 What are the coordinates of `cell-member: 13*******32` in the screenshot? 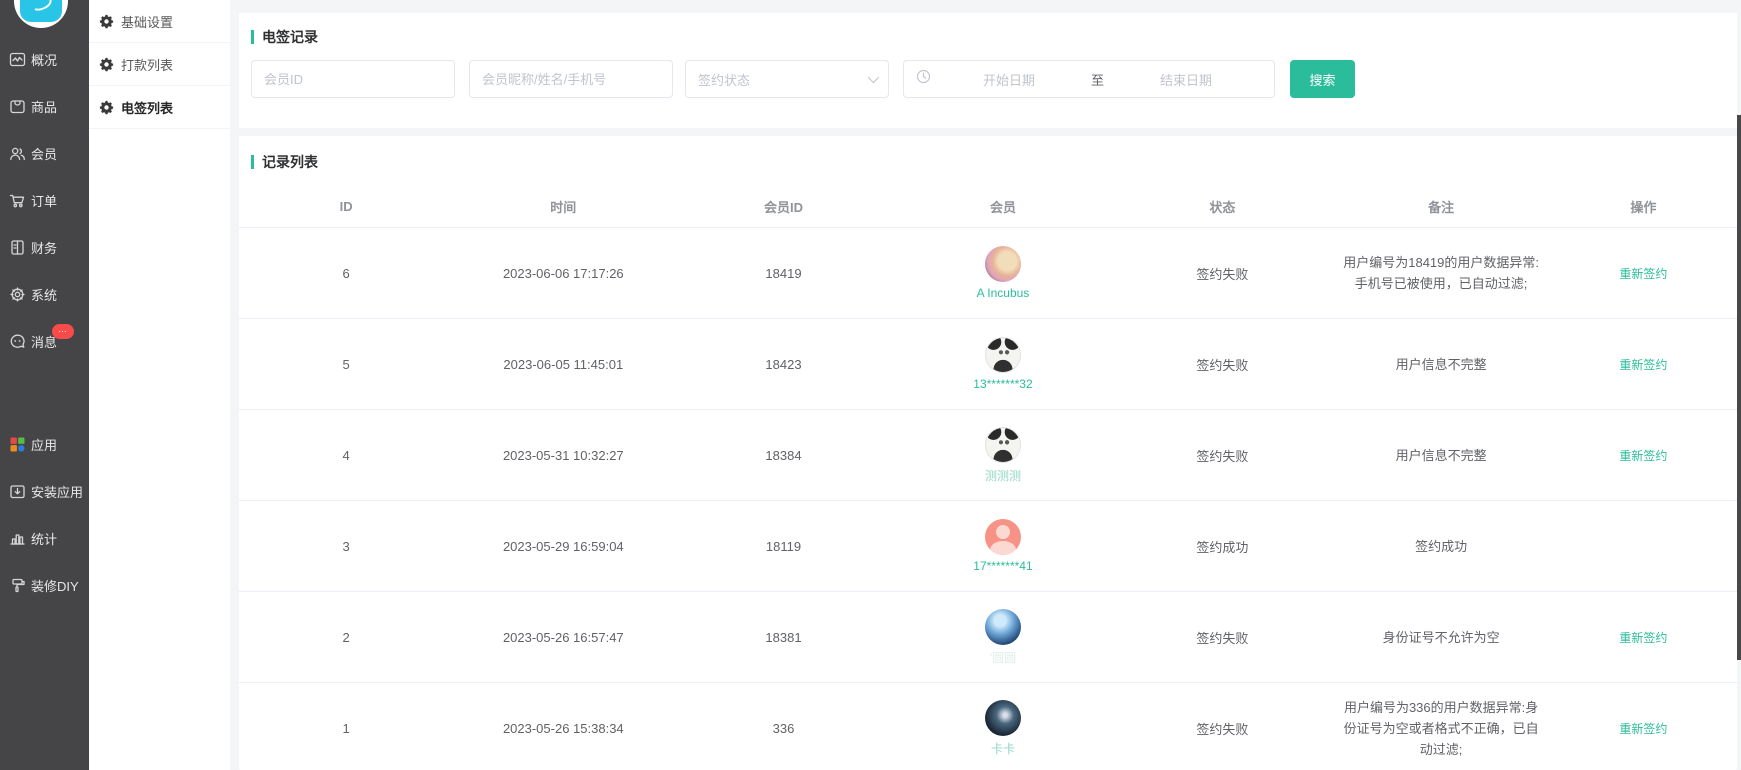 It's located at (1003, 364).